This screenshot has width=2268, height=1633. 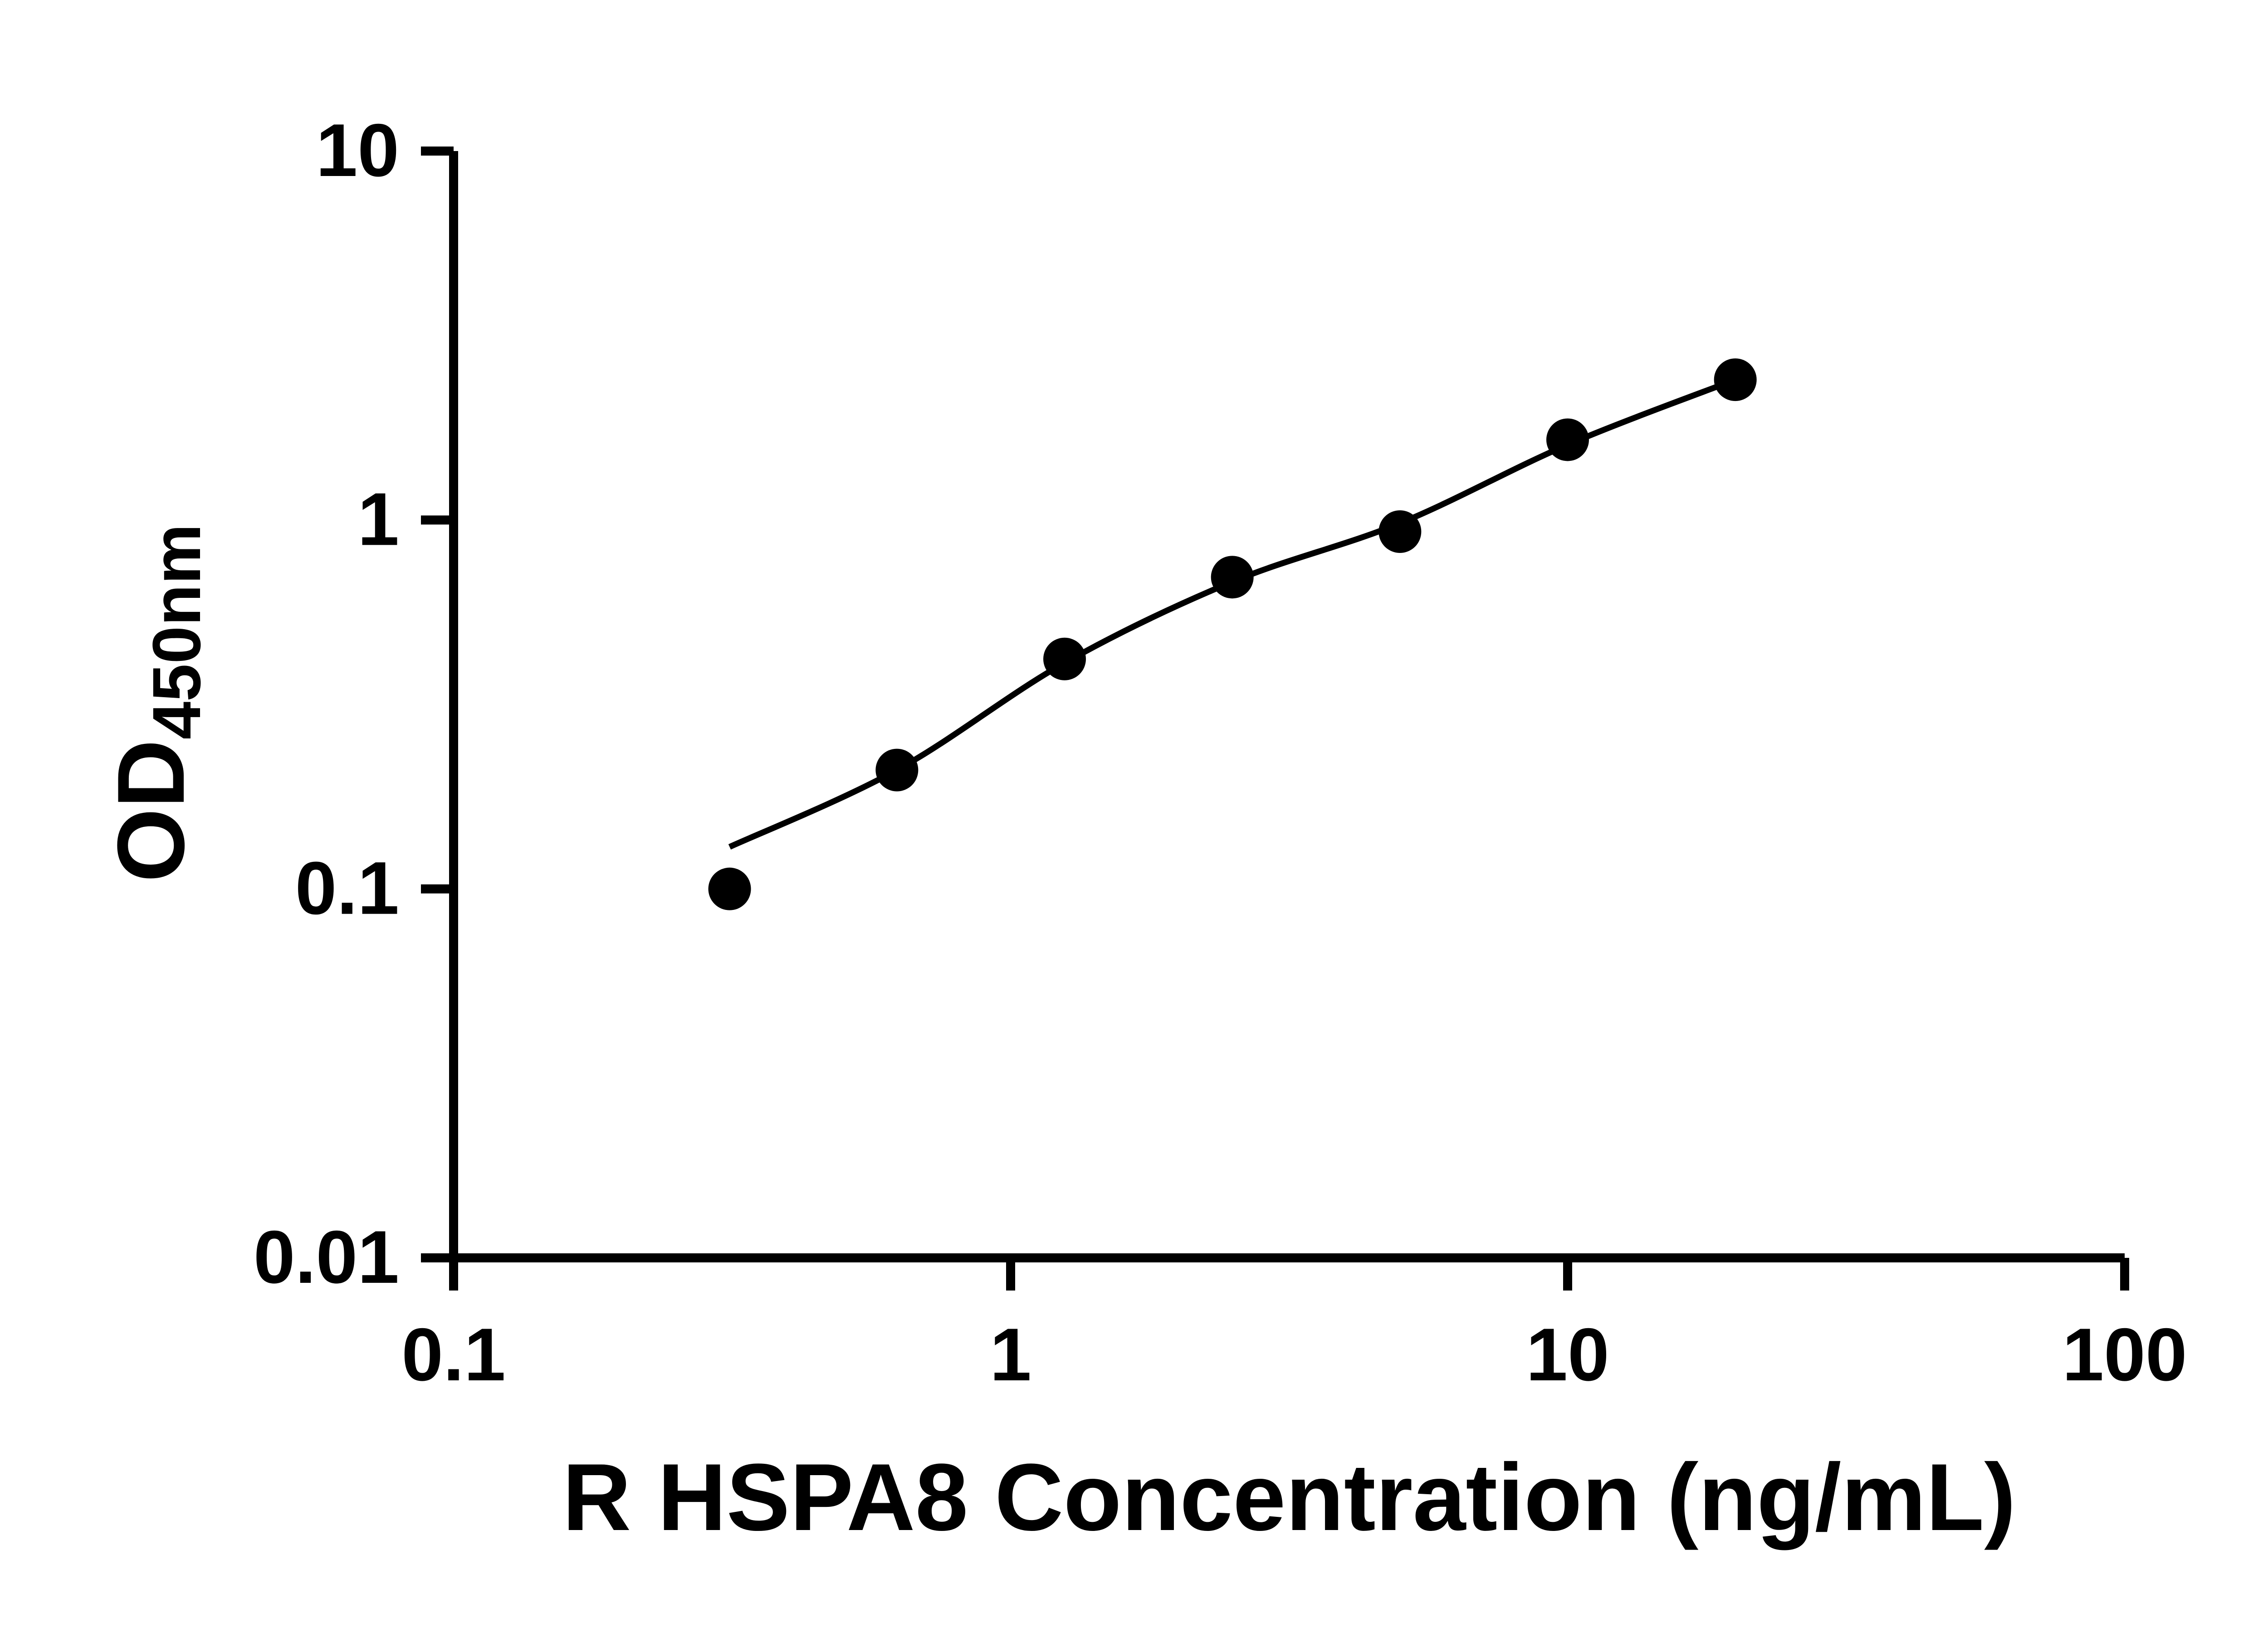 What do you see at coordinates (358, 150) in the screenshot?
I see `y-axis-tick-label: 10` at bounding box center [358, 150].